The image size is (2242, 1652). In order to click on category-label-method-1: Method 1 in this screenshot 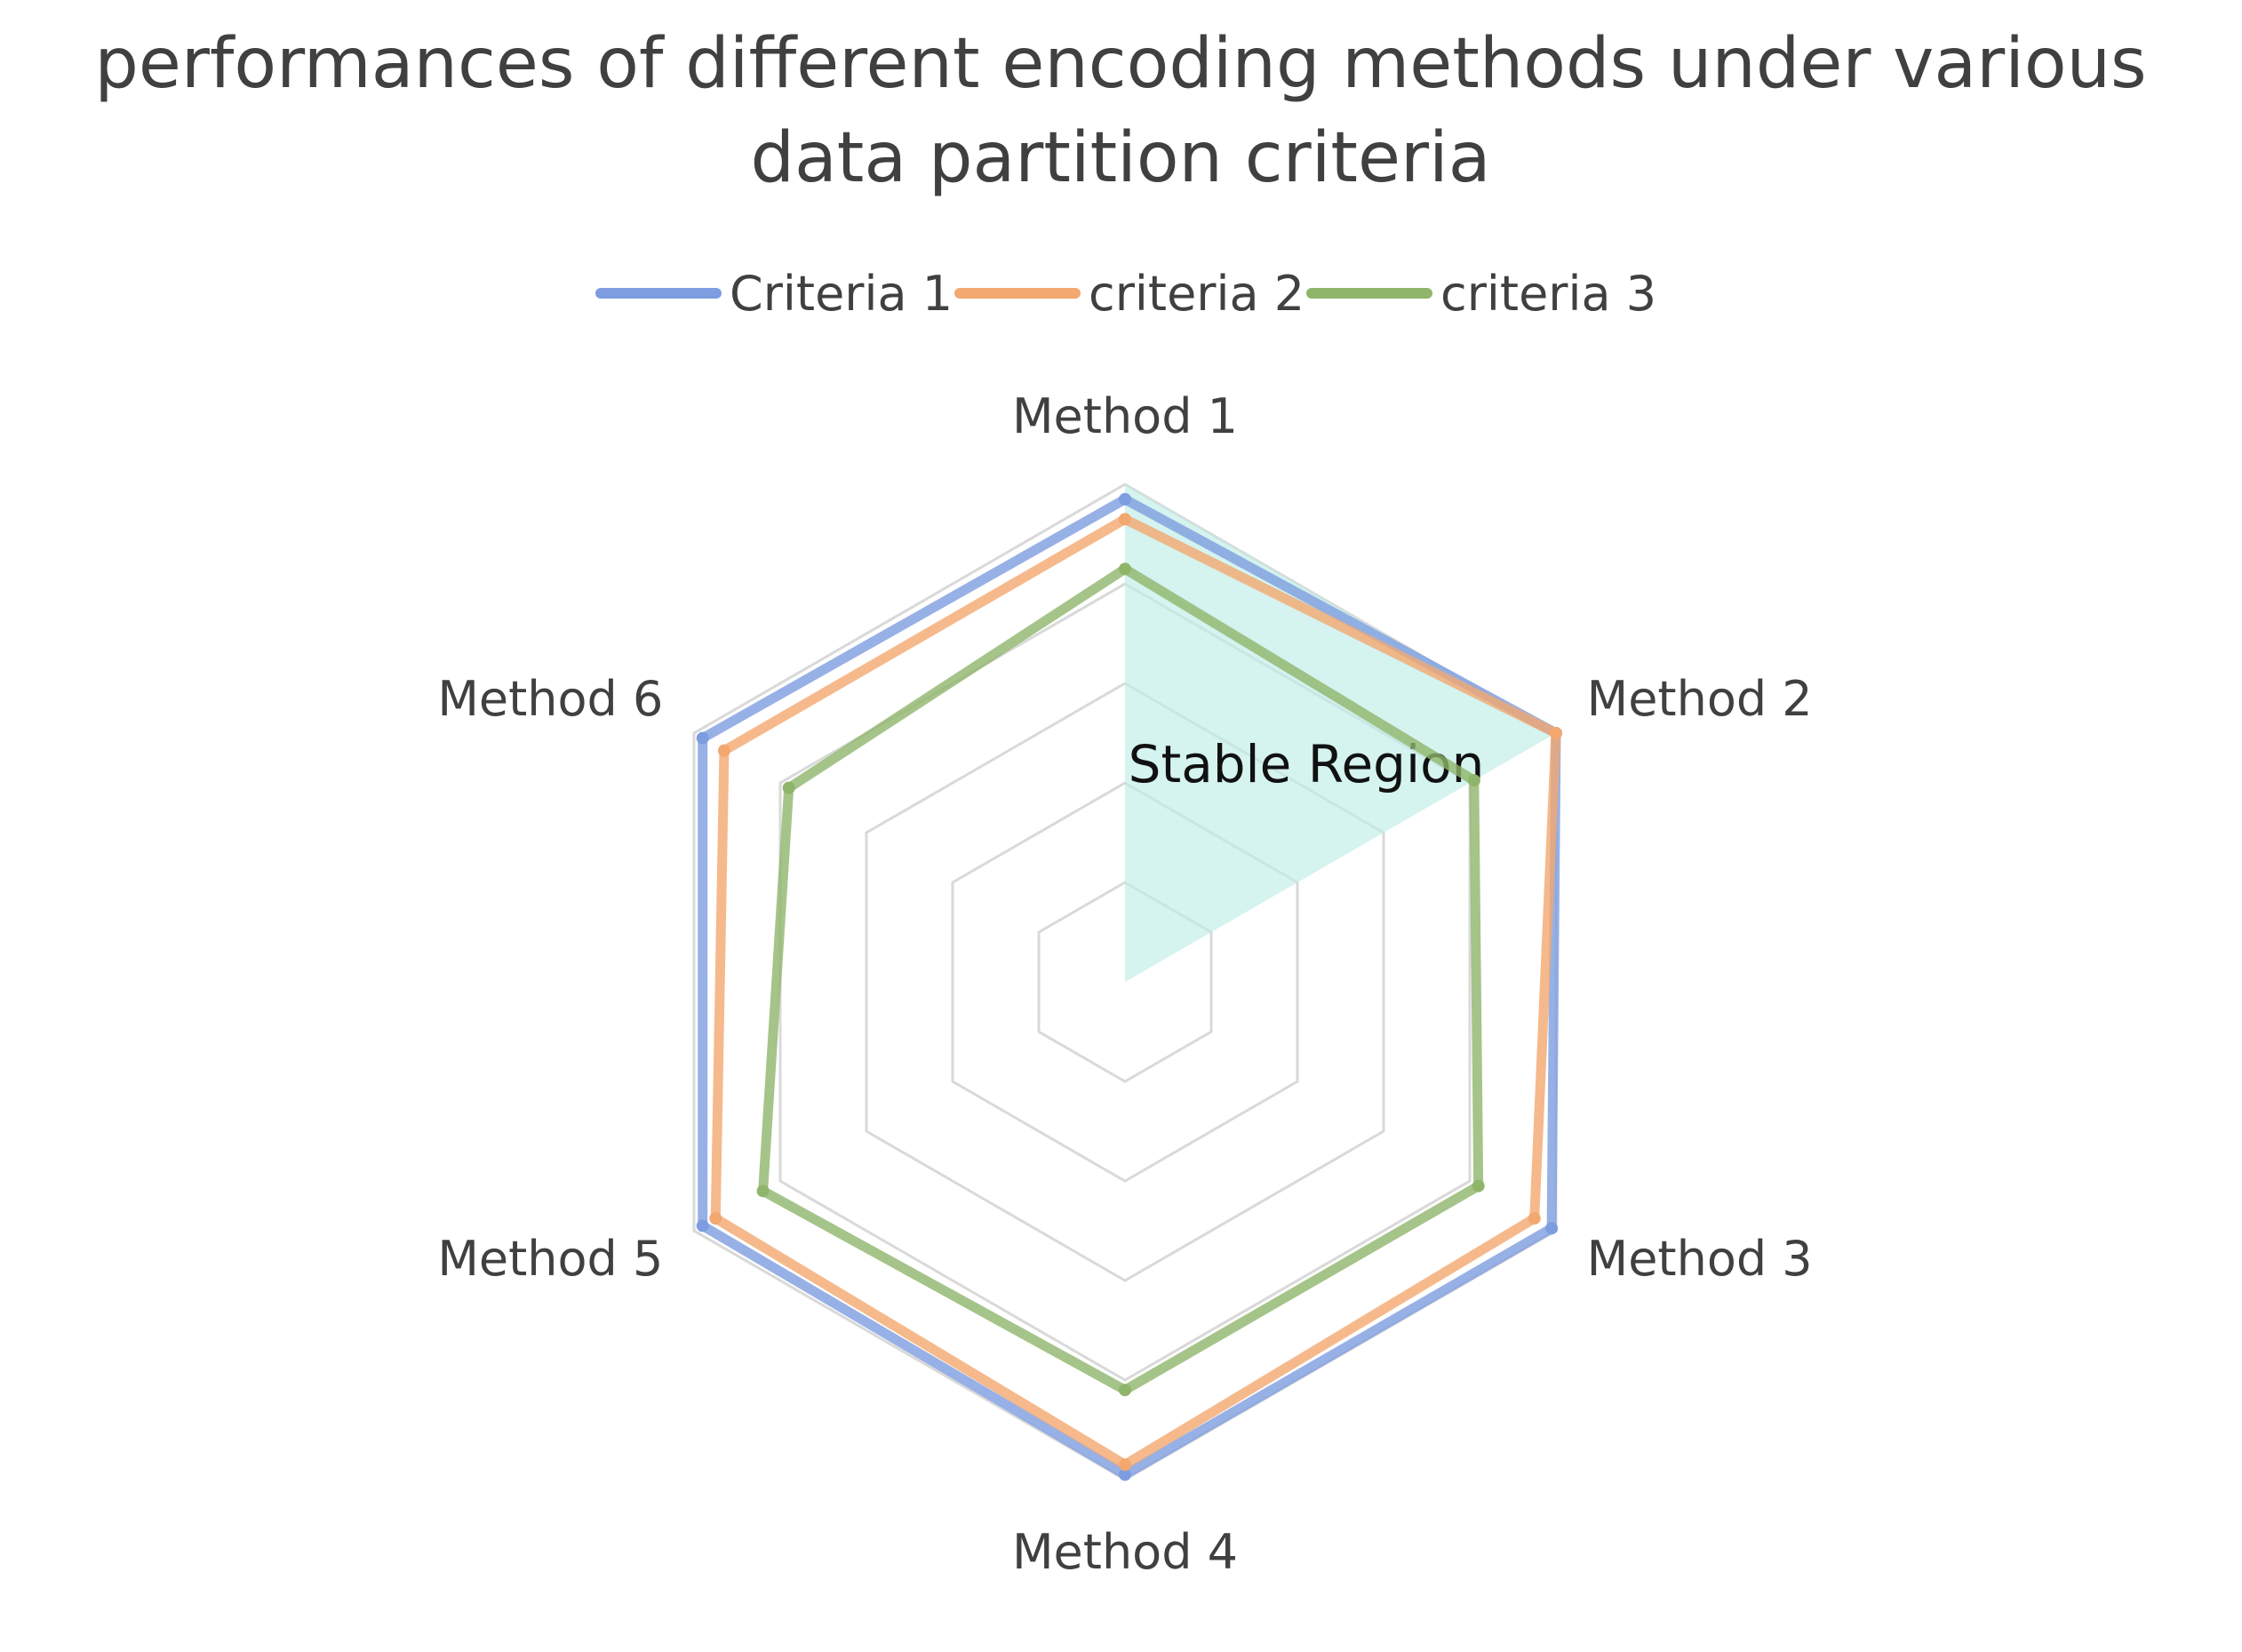, I will do `click(1125, 416)`.